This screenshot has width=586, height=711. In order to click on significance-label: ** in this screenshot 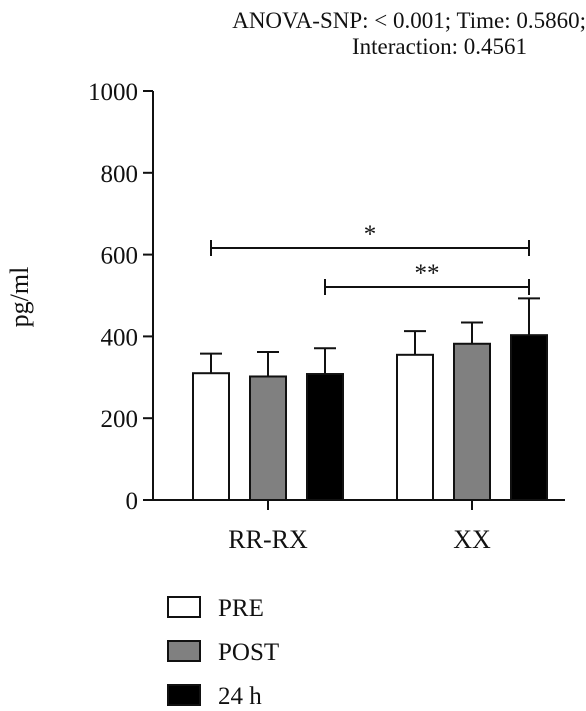, I will do `click(427, 273)`.